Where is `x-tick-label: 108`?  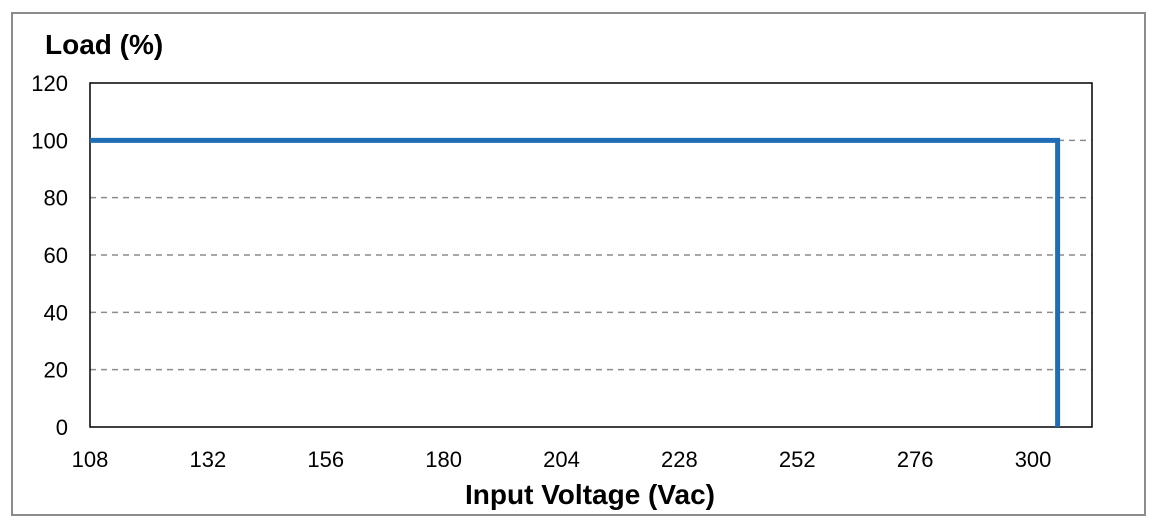 x-tick-label: 108 is located at coordinates (90, 459).